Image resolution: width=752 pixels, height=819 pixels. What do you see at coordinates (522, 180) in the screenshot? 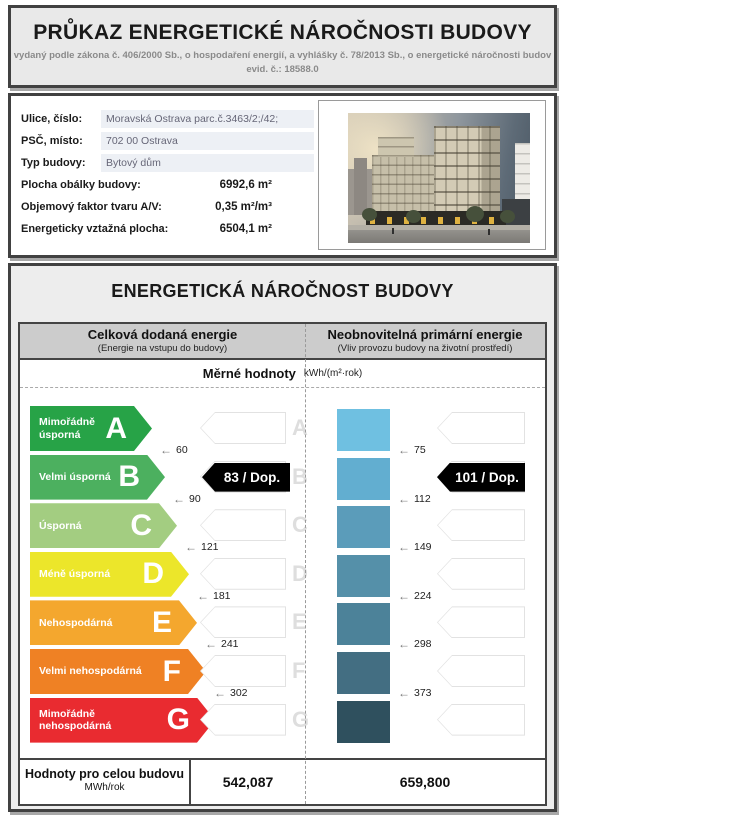
I see `photo-white-building` at bounding box center [522, 180].